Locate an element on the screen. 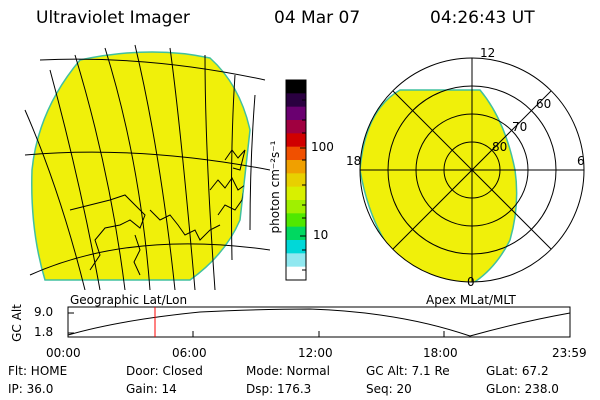 The height and width of the screenshot is (400, 600). colorbar-tick-10: 10 is located at coordinates (321, 235).